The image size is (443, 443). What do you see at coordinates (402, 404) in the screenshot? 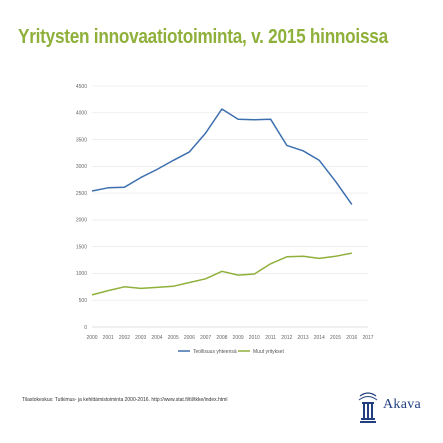
I see `logo-text: Akava` at bounding box center [402, 404].